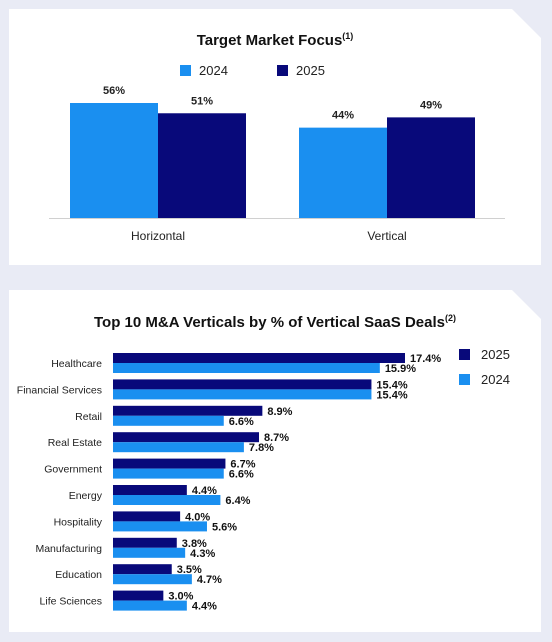 The height and width of the screenshot is (642, 552). I want to click on data-label-retail-2025: 8.9%, so click(279, 412).